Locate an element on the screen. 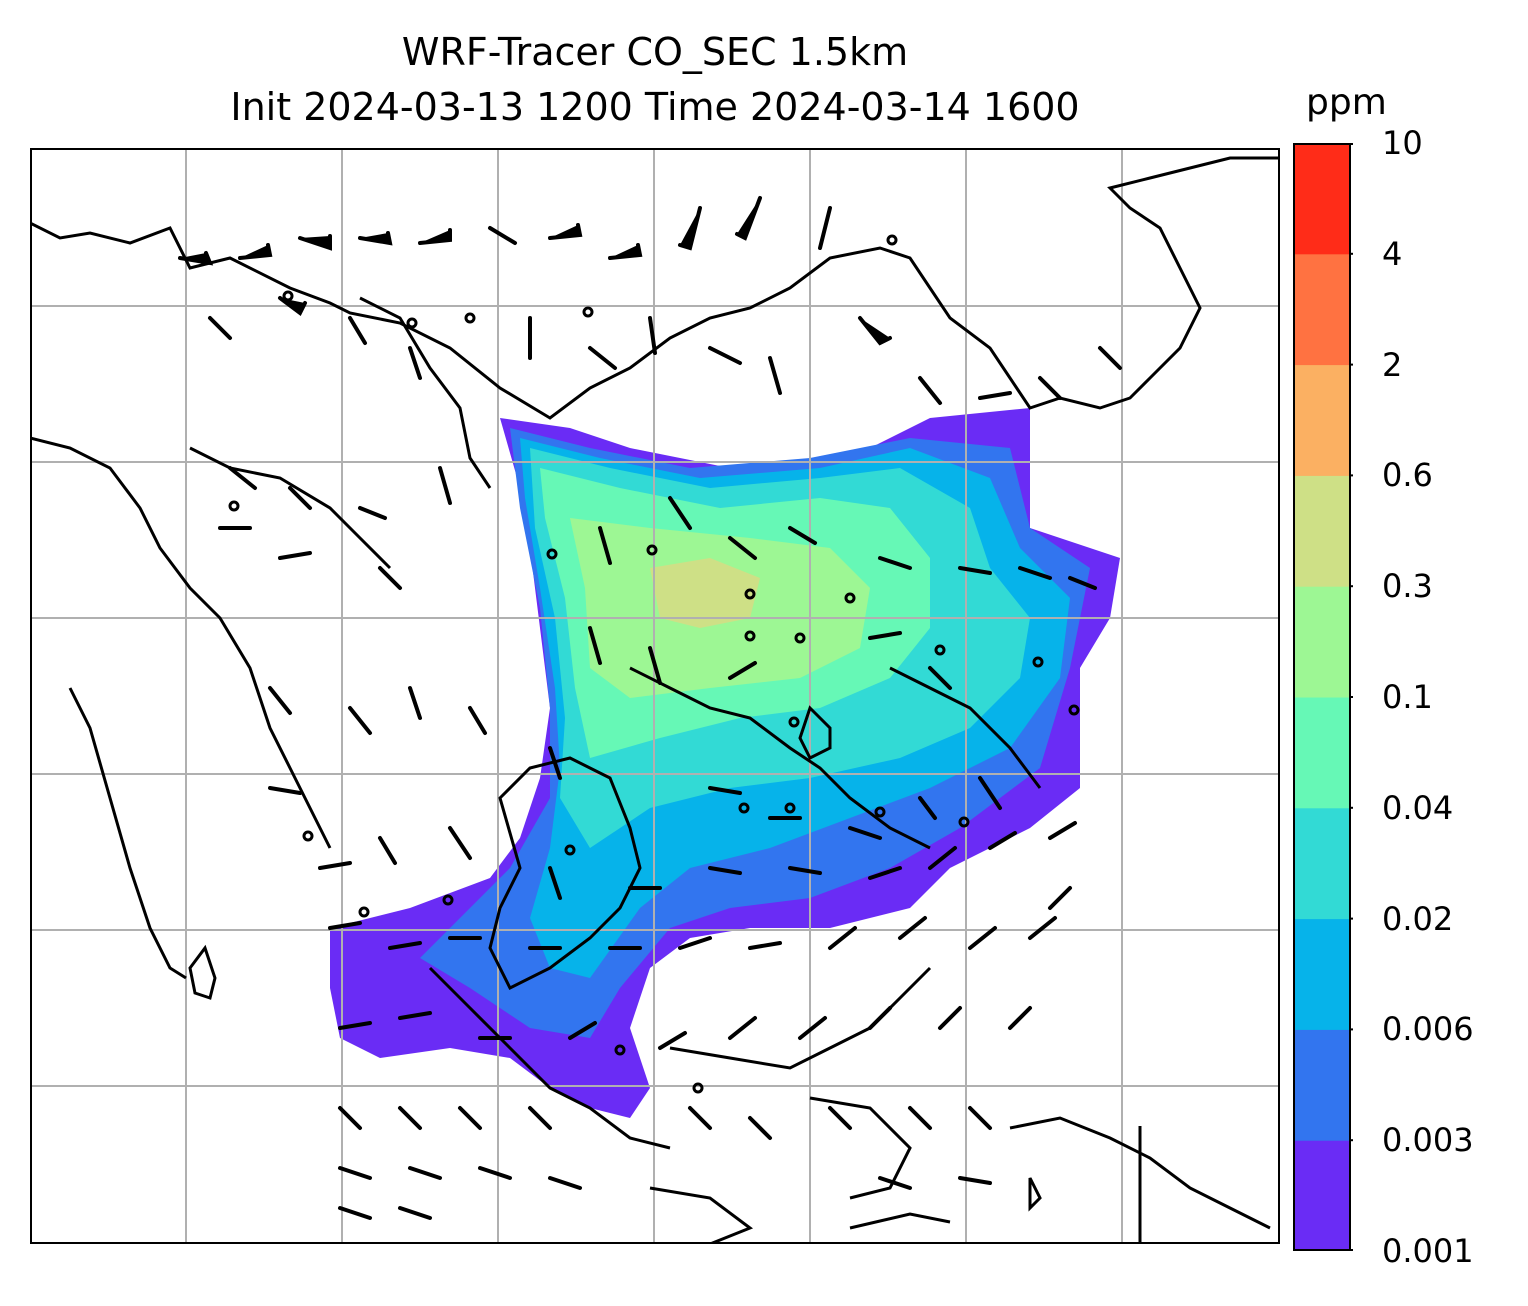  colorbar-tick-label: 4 is located at coordinates (1392, 253).